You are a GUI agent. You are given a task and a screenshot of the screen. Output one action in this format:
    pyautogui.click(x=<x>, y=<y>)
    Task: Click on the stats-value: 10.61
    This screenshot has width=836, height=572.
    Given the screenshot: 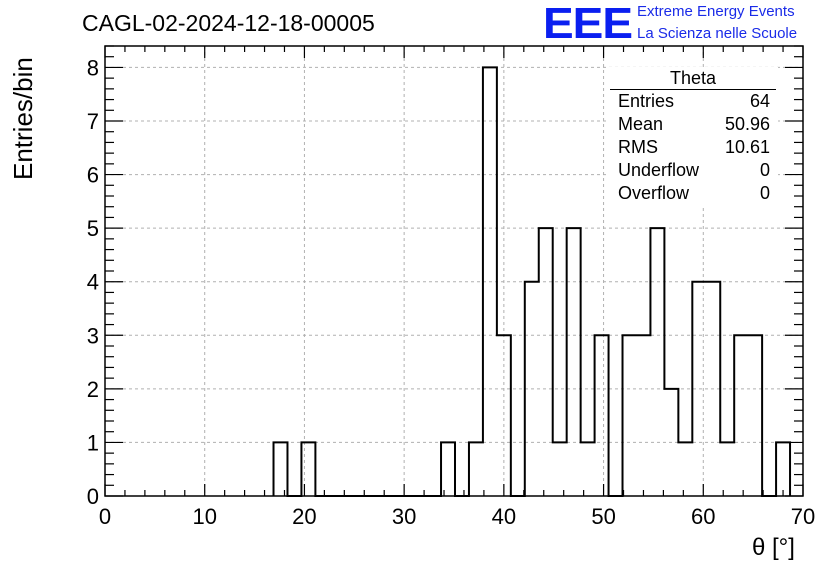 What is the action you would take?
    pyautogui.click(x=747, y=147)
    